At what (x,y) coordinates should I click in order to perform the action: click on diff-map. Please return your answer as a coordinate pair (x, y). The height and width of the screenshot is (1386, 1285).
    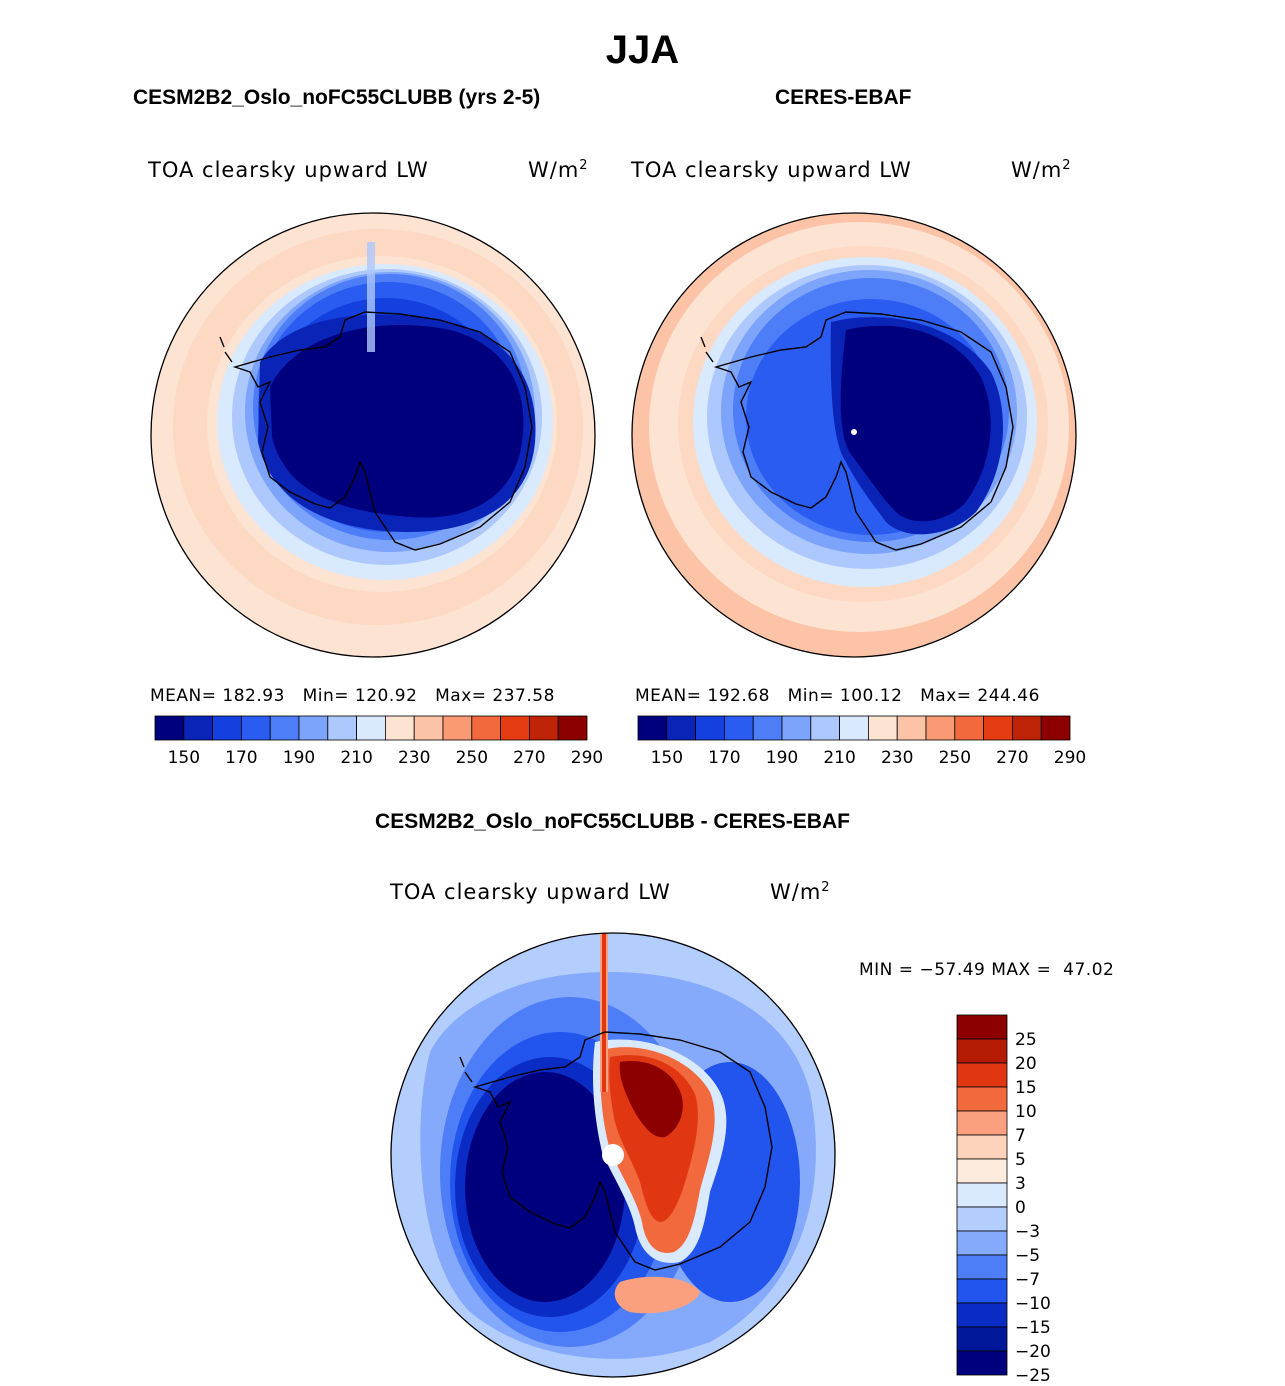
    Looking at the image, I should click on (613, 1155).